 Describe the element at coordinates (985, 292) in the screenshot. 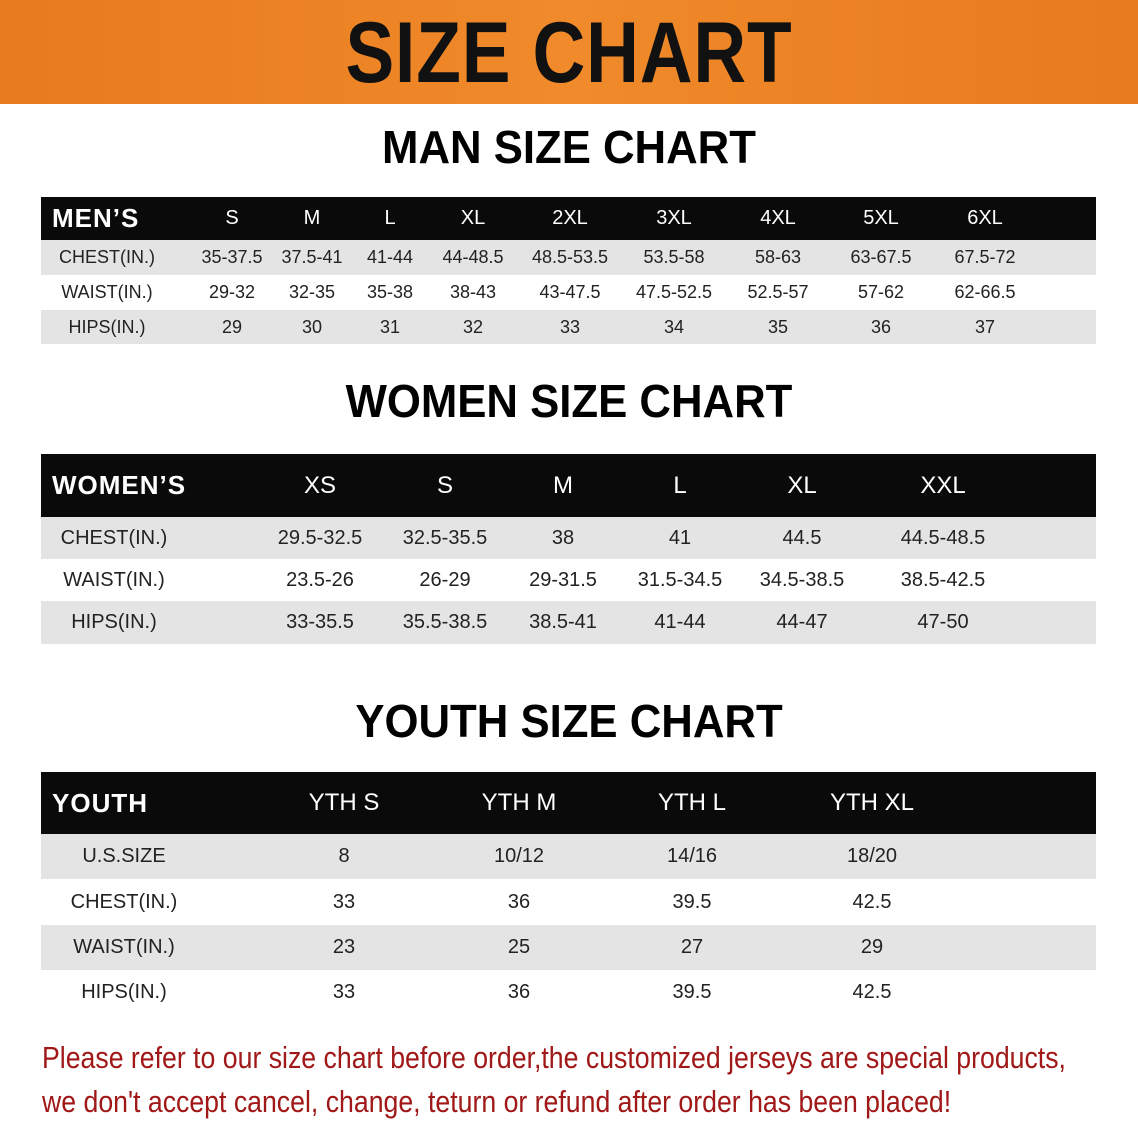

I see `table-cell: 62-66.5` at that location.